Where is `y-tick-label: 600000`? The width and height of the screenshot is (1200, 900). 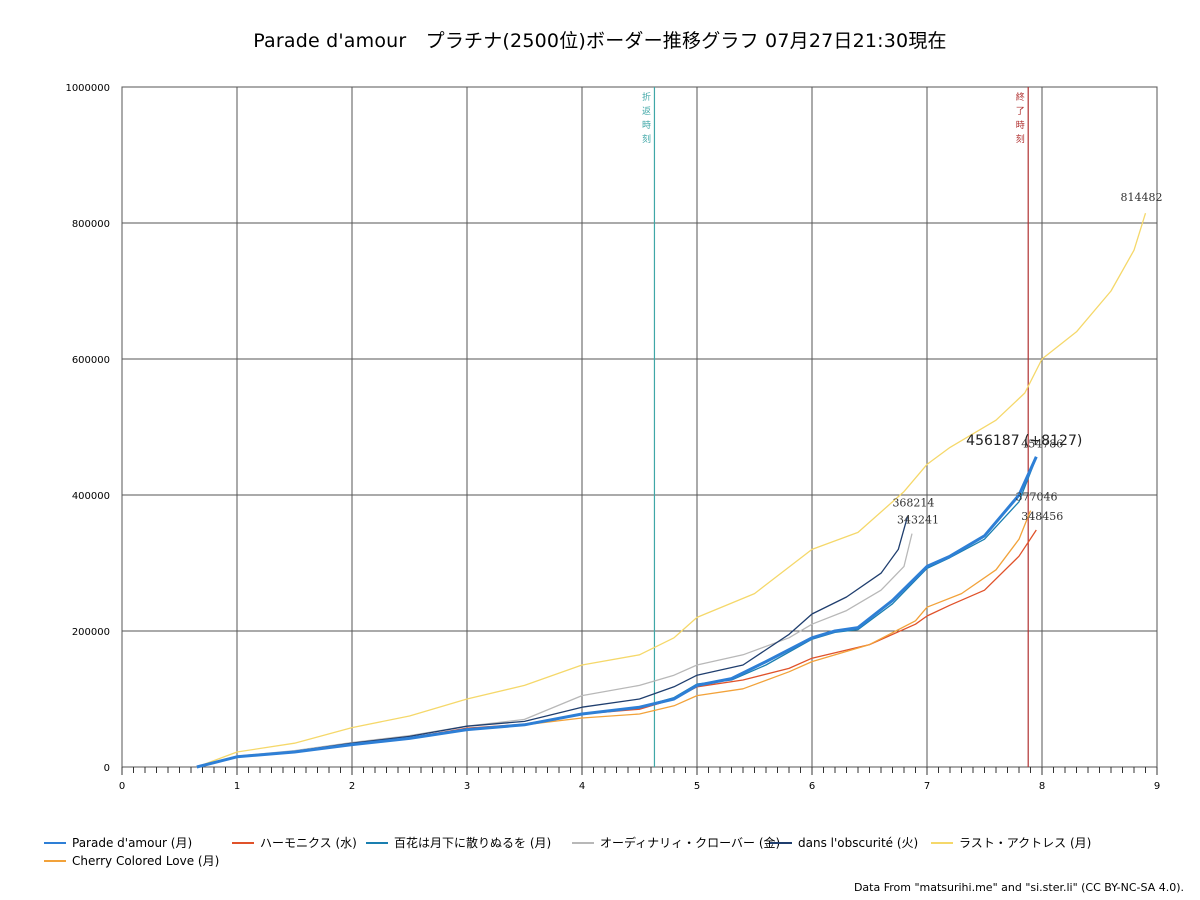 y-tick-label: 600000 is located at coordinates (91, 360).